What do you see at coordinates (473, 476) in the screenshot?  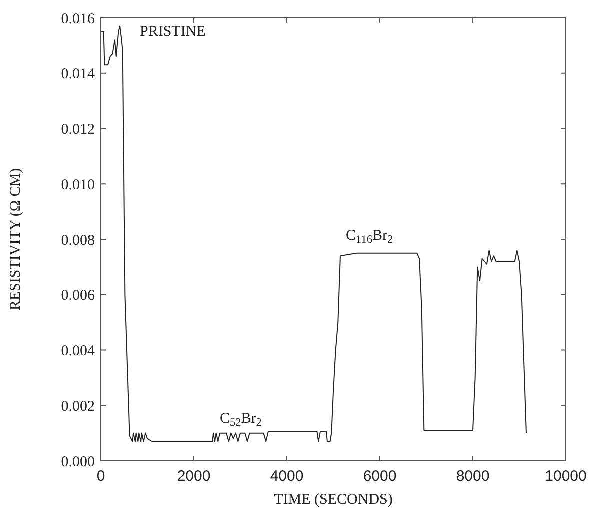 I see `x-tick-label: 8000` at bounding box center [473, 476].